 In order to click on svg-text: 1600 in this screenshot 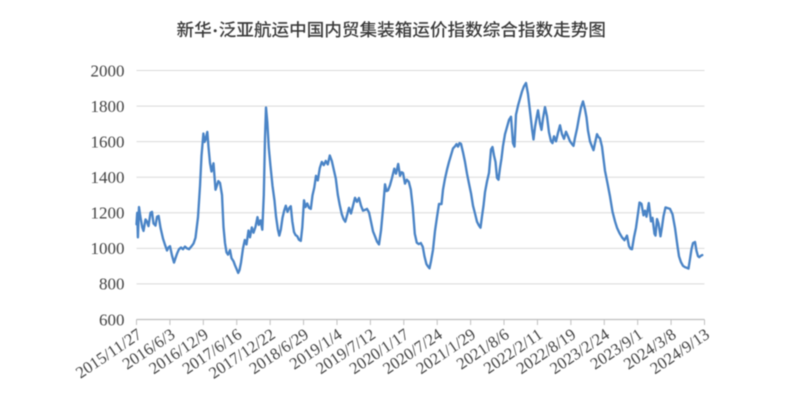, I will do `click(108, 141)`.